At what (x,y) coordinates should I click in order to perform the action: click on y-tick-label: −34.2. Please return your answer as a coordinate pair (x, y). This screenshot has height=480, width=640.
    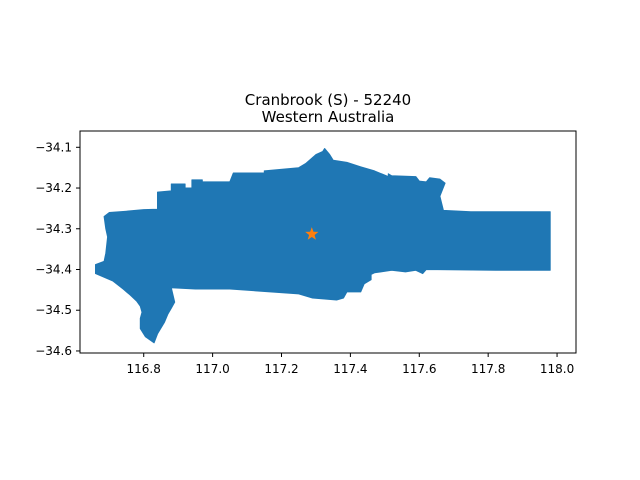
    Looking at the image, I should click on (53, 188).